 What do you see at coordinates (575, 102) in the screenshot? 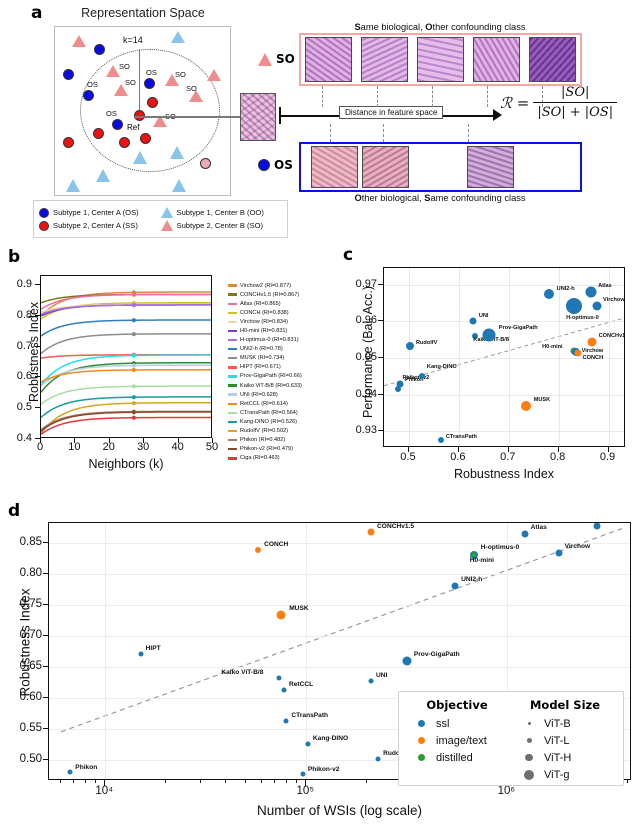
I see `formula-fraction: |SO| |SO| + |OS|` at bounding box center [575, 102].